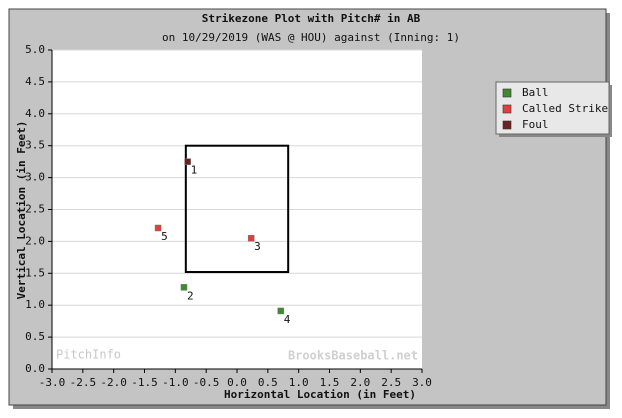  I want to click on y-tick-label: 1.5, so click(35, 272).